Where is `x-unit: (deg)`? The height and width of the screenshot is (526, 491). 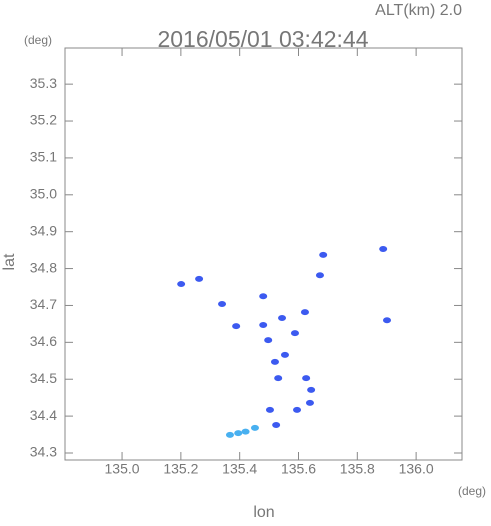 x-unit: (deg) is located at coordinates (472, 491).